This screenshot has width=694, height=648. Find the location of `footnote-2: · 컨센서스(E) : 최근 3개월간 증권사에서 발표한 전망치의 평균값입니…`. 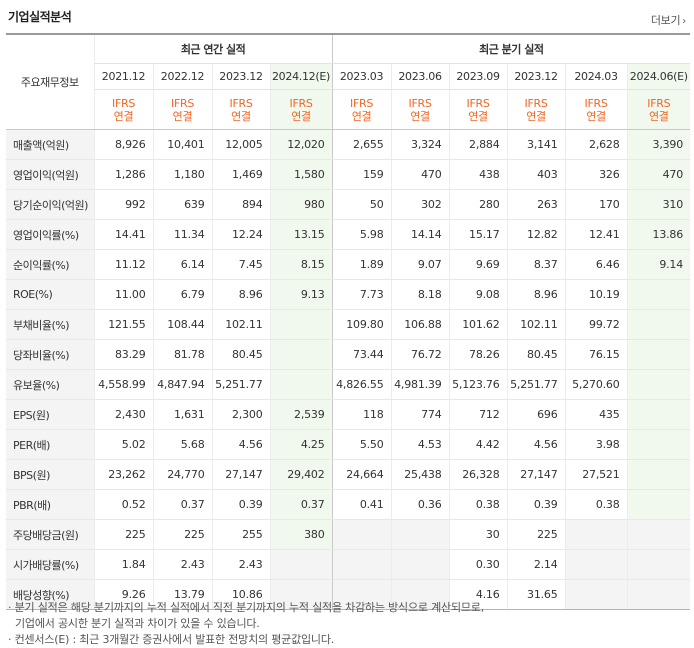

footnote-2: · 컨센서스(E) : 최근 3개월간 증권사에서 발표한 전망치의 평균값입니… is located at coordinates (171, 639).